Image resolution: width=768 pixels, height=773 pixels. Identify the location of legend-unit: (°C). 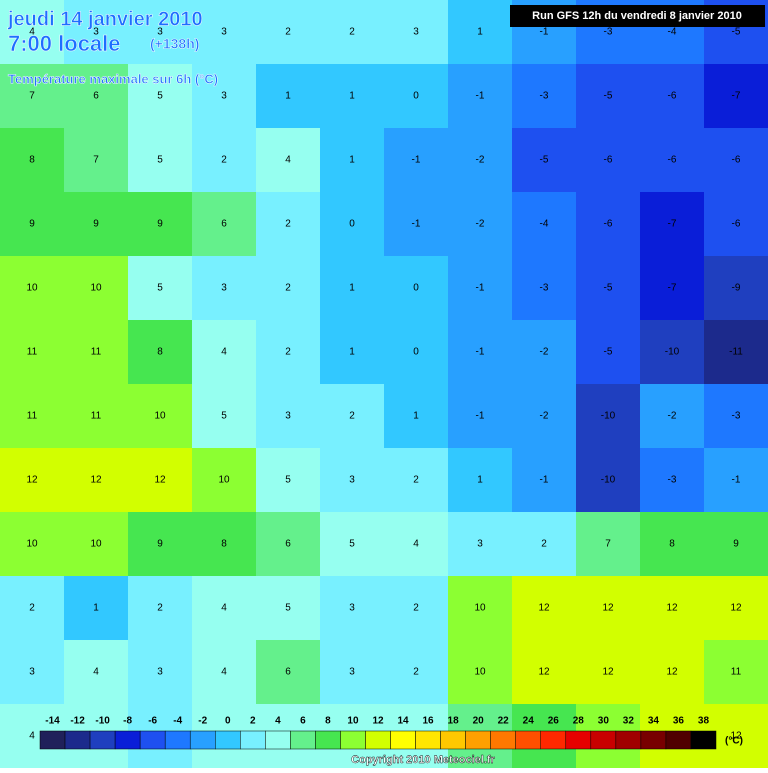
(734, 741).